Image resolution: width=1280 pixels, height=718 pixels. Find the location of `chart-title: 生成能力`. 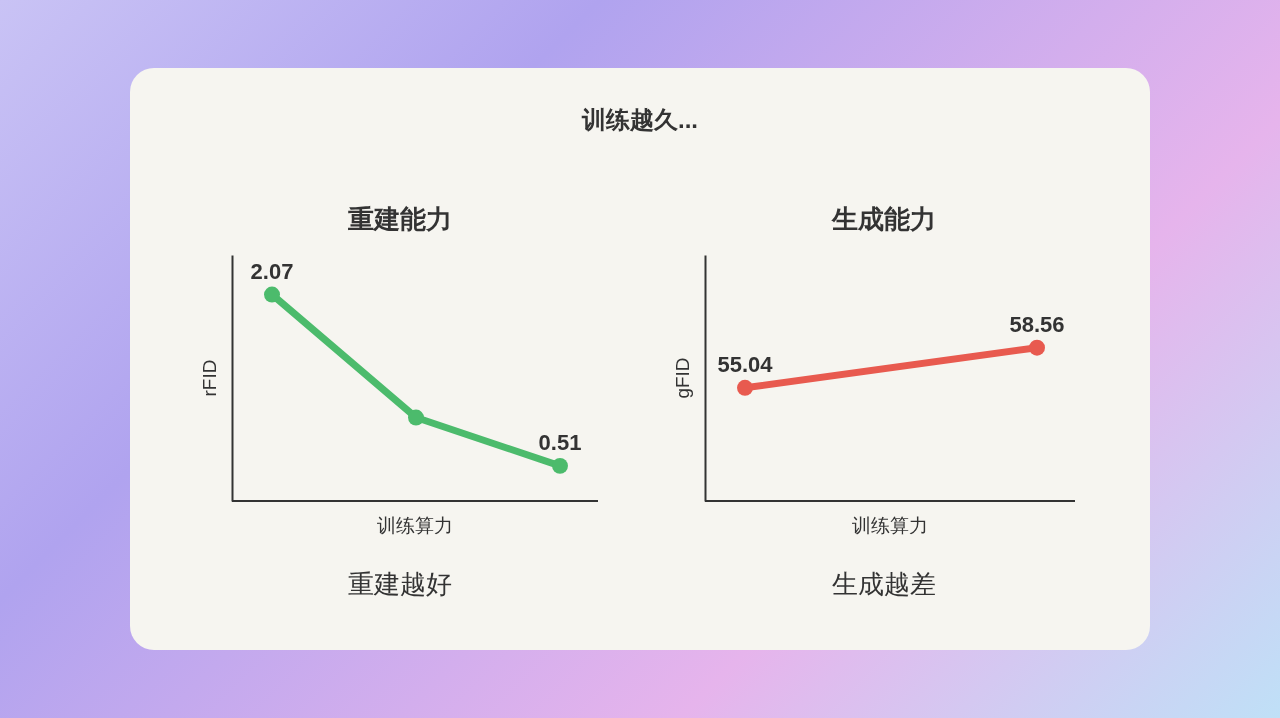

chart-title: 生成能力 is located at coordinates (883, 219).